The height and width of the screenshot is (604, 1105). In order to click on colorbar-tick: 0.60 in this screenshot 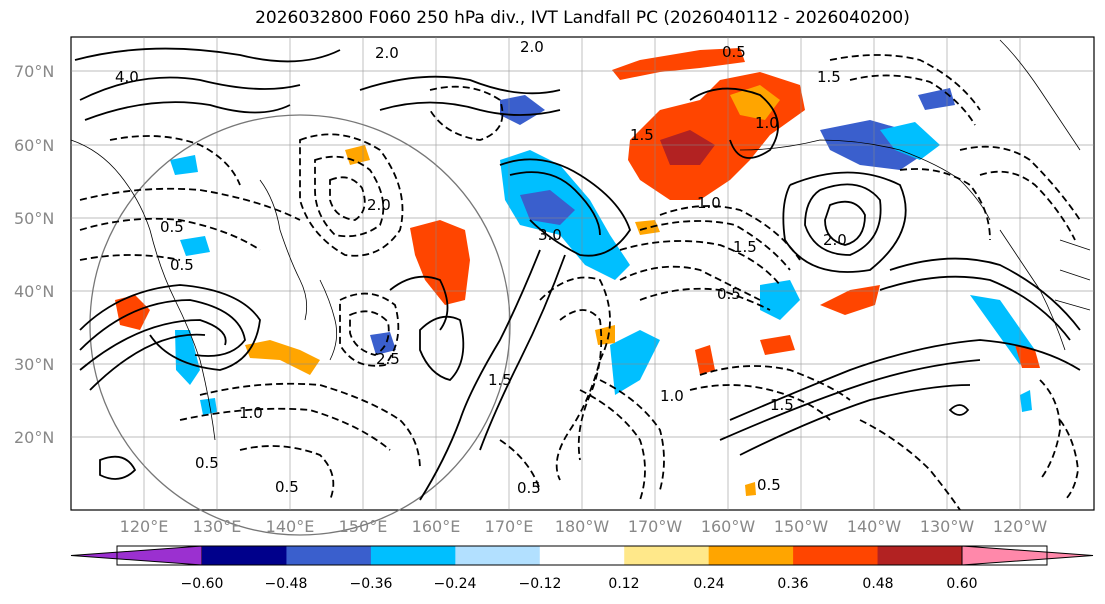, I will do `click(962, 584)`.